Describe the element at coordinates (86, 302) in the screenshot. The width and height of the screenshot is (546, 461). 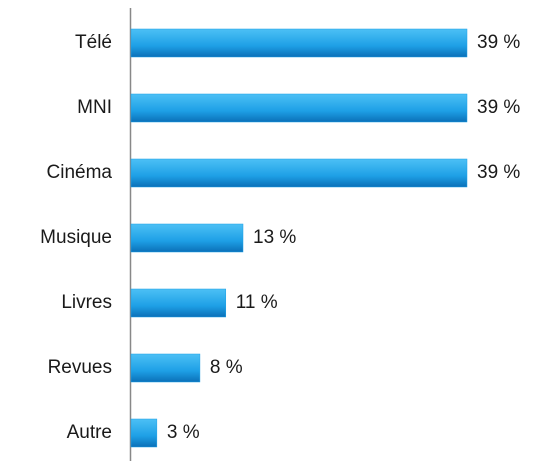
I see `category-label: Livres` at that location.